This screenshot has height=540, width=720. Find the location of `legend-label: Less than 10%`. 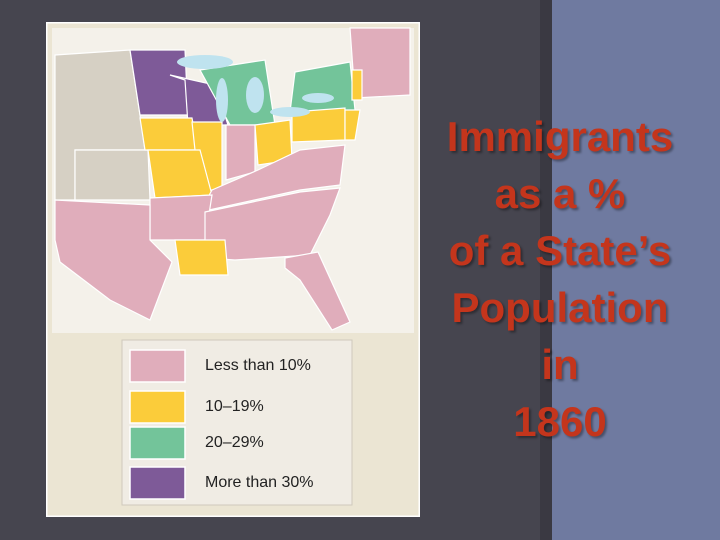

legend-label: Less than 10% is located at coordinates (258, 365).